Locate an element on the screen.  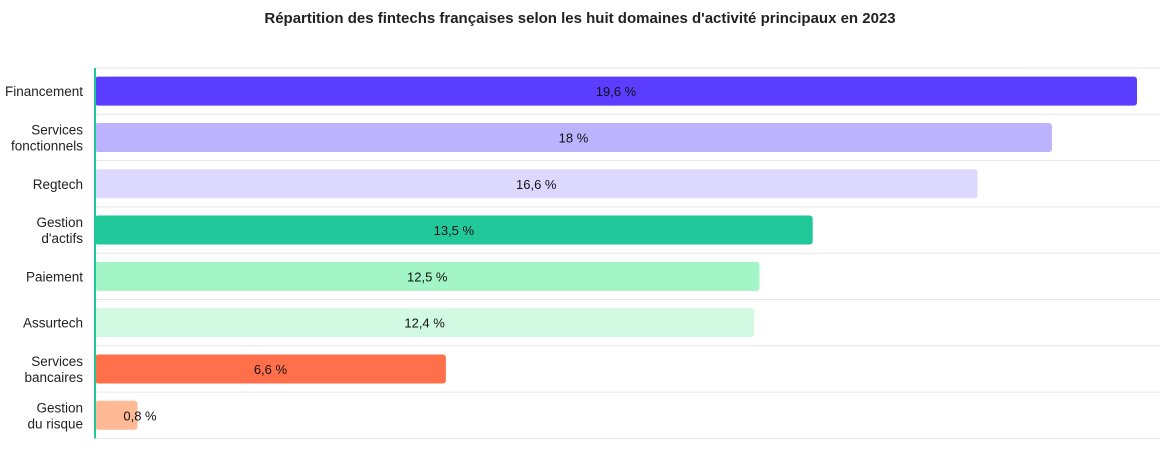
data-label: 18 % is located at coordinates (574, 137).